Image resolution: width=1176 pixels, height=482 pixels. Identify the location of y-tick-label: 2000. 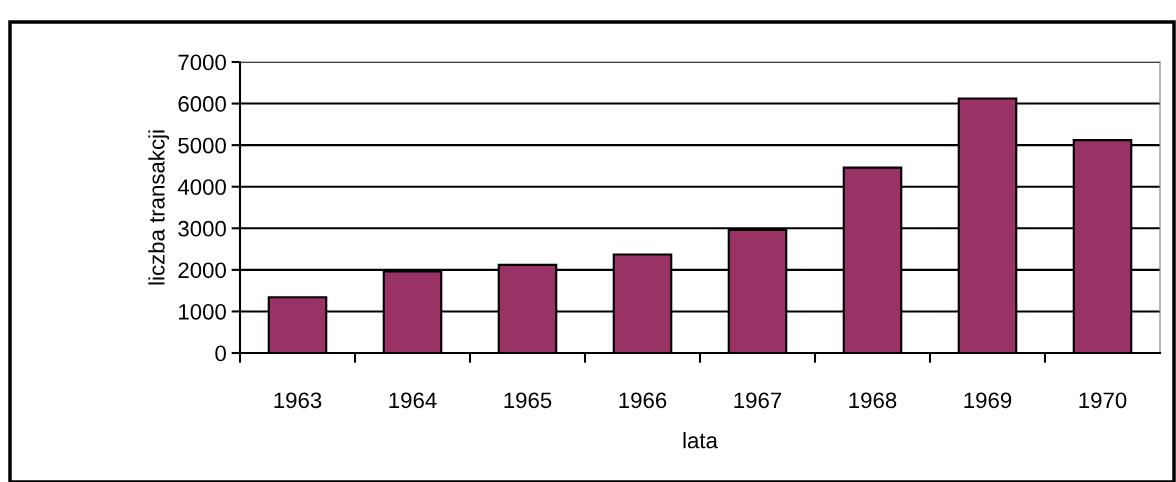
(202, 270).